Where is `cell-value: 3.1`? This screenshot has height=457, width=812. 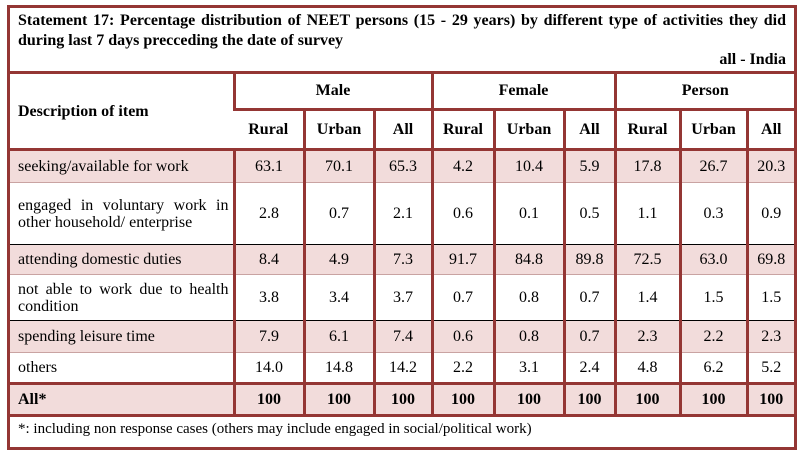 cell-value: 3.1 is located at coordinates (528, 368).